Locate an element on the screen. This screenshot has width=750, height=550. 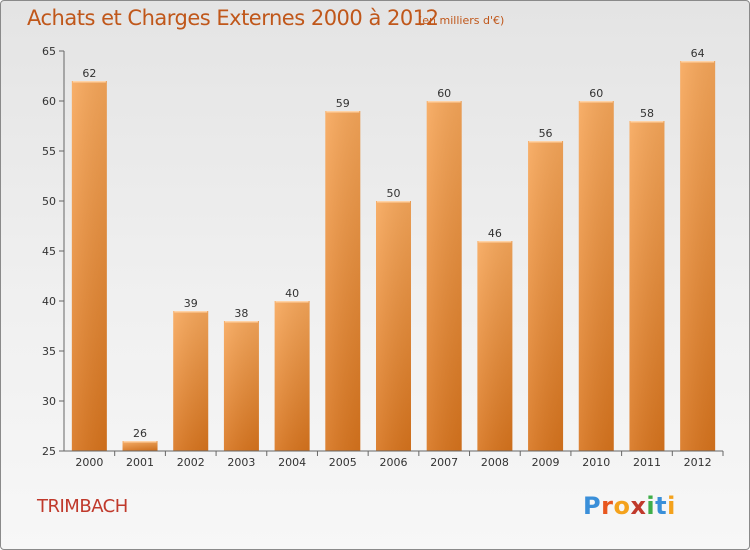
y-tick-label-45: 45 is located at coordinates (49, 251).